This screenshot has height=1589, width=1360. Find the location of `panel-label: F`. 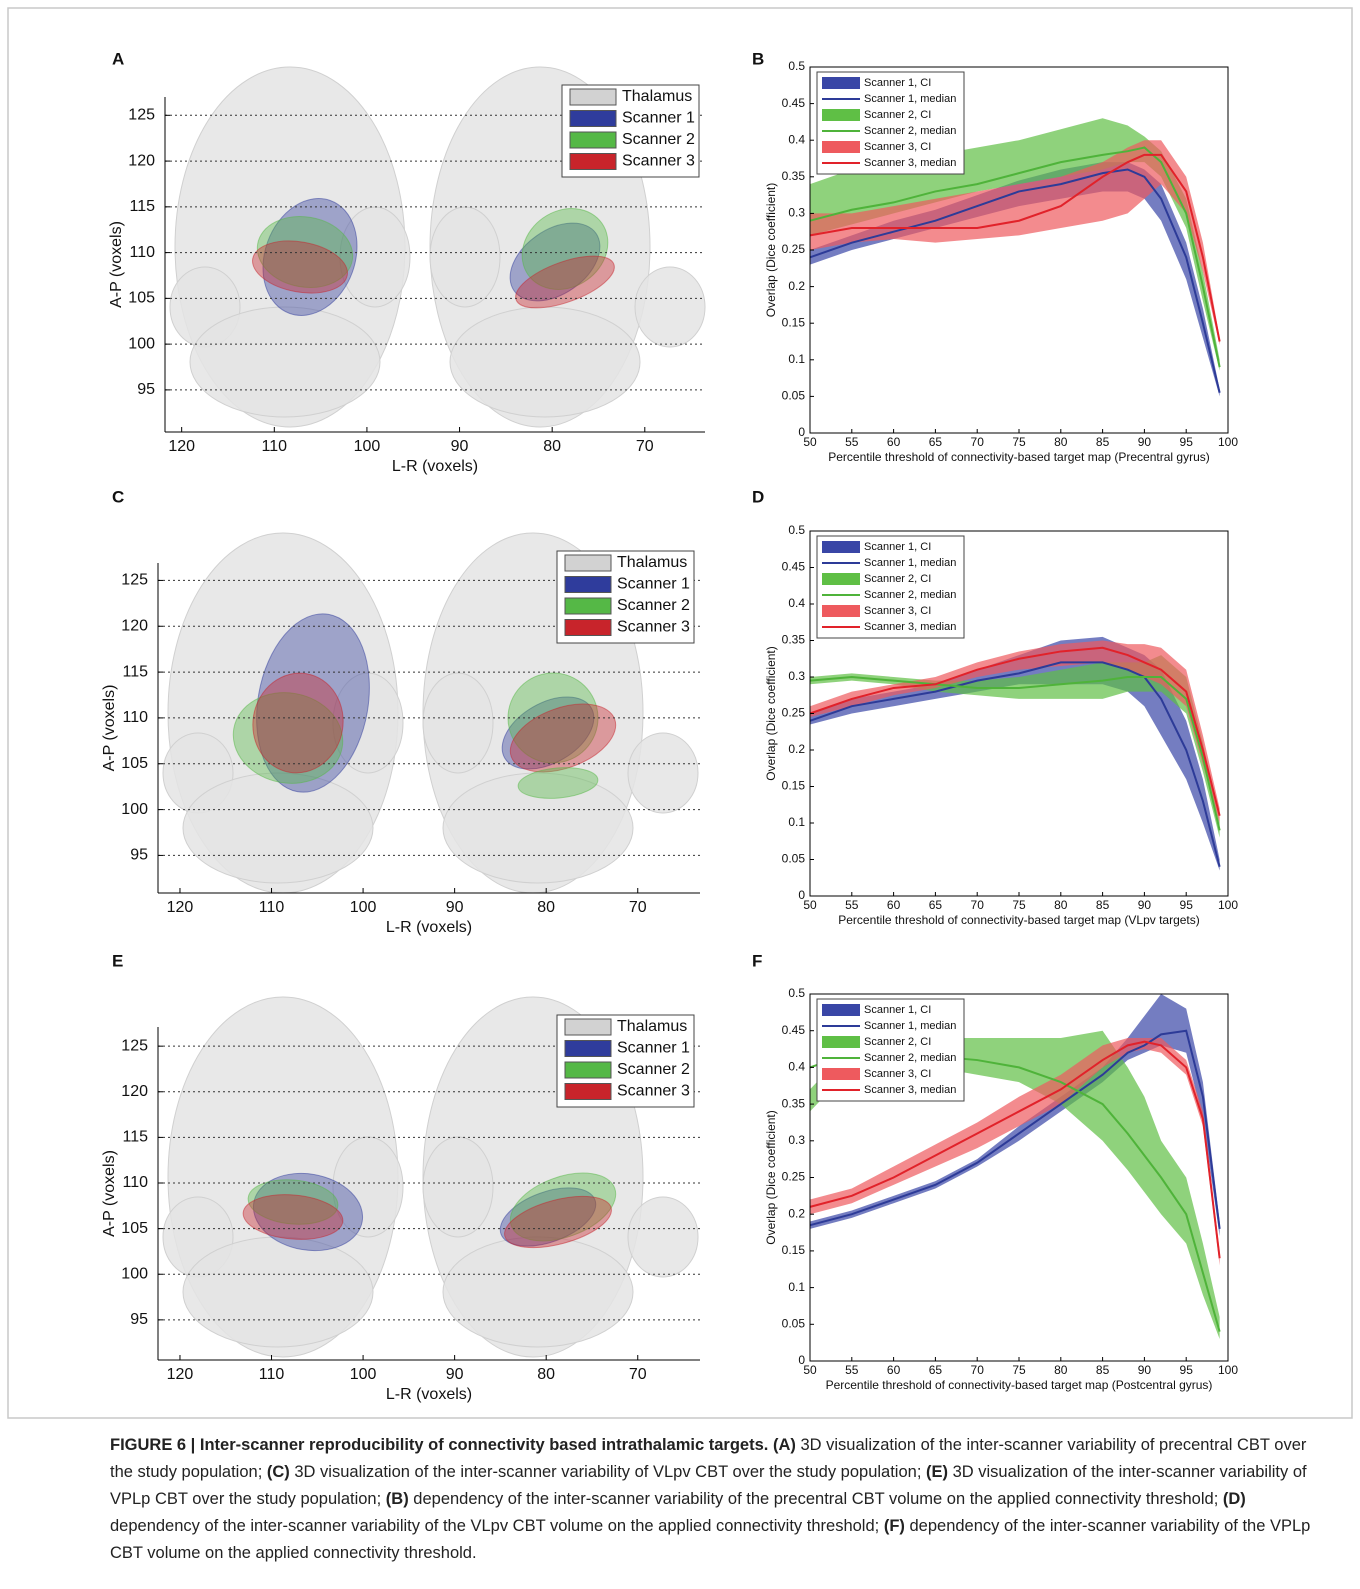

panel-label: F is located at coordinates (757, 960).